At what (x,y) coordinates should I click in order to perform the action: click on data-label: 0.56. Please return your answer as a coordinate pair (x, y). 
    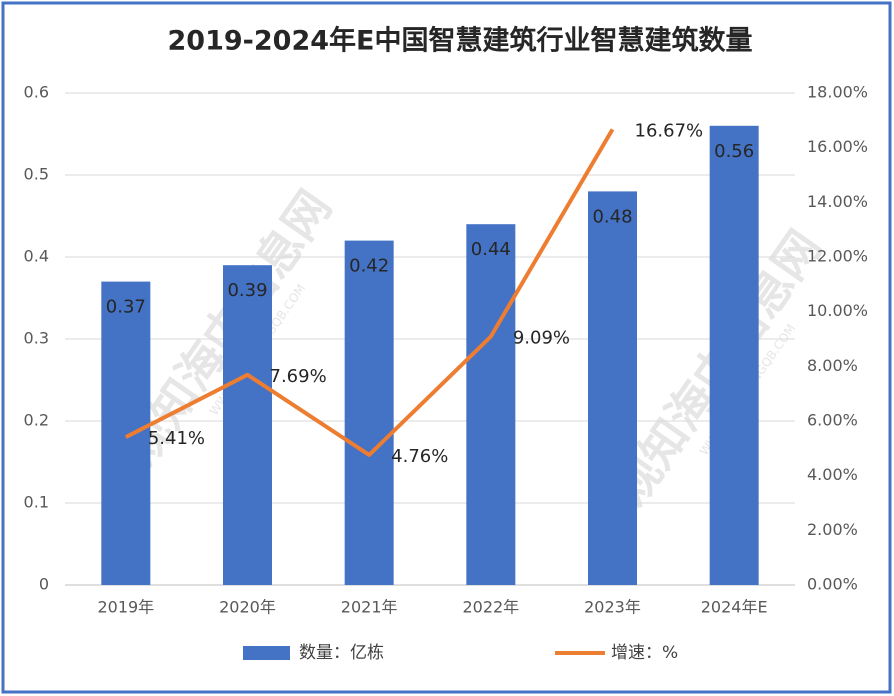
    Looking at the image, I should click on (734, 151).